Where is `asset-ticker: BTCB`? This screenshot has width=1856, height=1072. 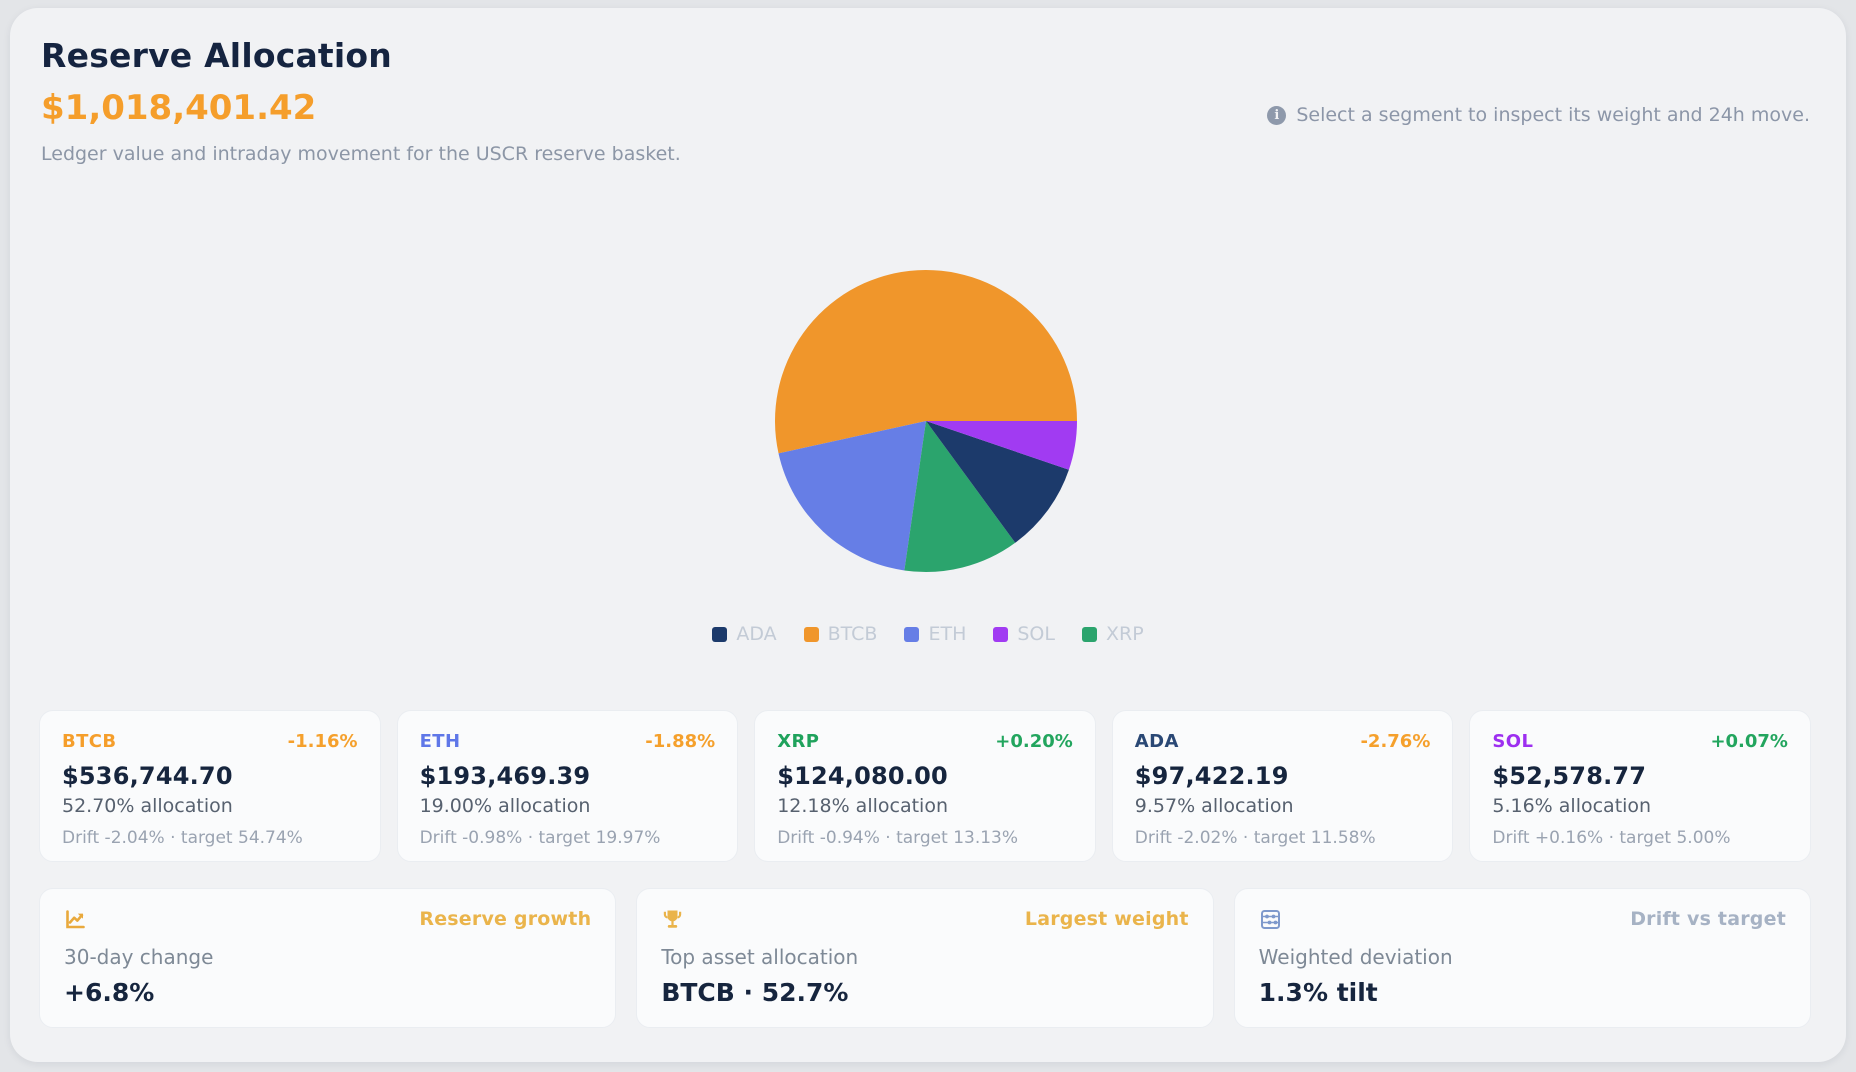
asset-ticker: BTCB is located at coordinates (89, 741).